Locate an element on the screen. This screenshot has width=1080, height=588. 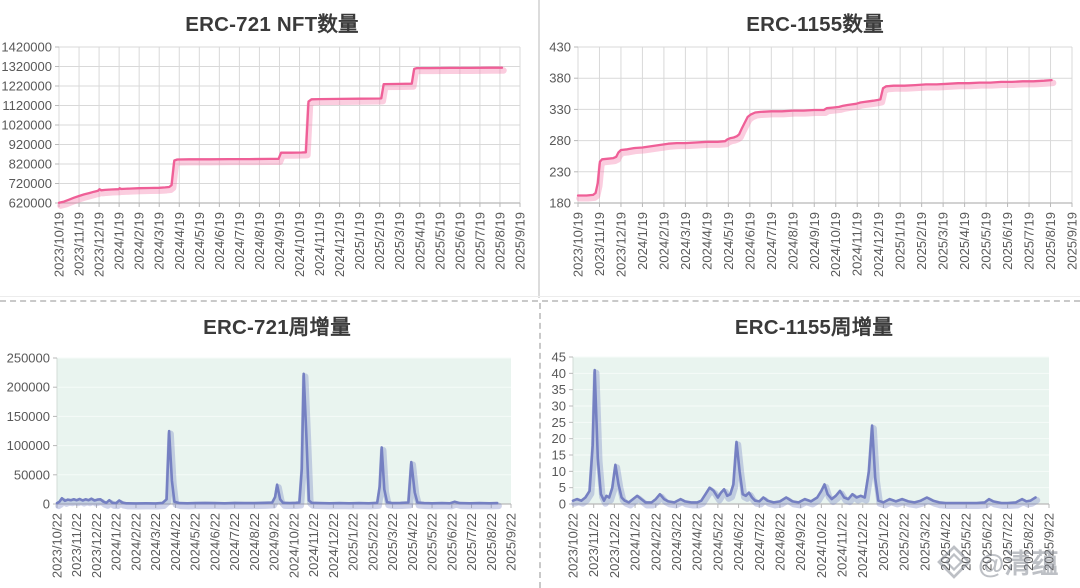
x-tick-label: 2024/3/22 is located at coordinates (155, 542).